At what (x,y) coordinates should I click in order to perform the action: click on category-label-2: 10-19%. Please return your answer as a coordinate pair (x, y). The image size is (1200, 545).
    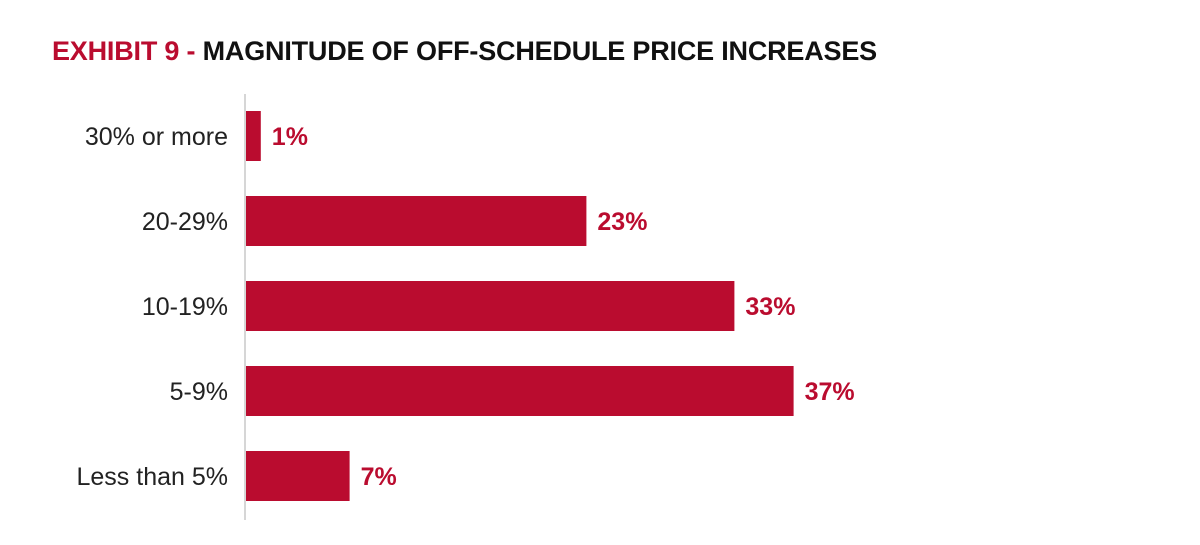
    Looking at the image, I should click on (185, 307).